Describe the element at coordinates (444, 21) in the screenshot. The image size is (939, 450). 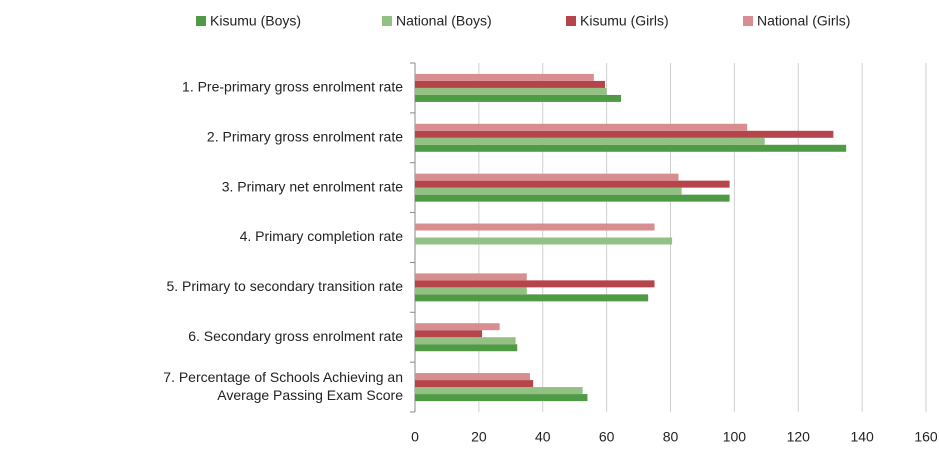
I see `legend-label: National (Boys)` at that location.